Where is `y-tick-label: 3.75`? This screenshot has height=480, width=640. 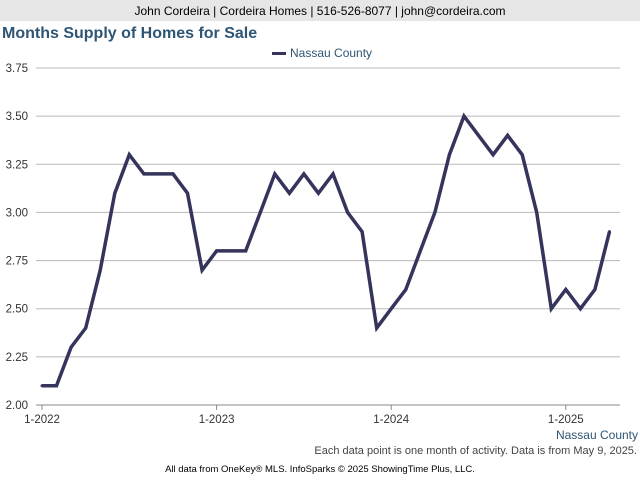
y-tick-label: 3.75 is located at coordinates (17, 69).